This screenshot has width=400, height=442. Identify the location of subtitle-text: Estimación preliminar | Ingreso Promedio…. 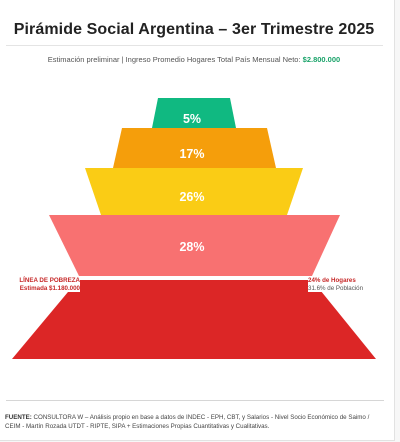
(174, 59).